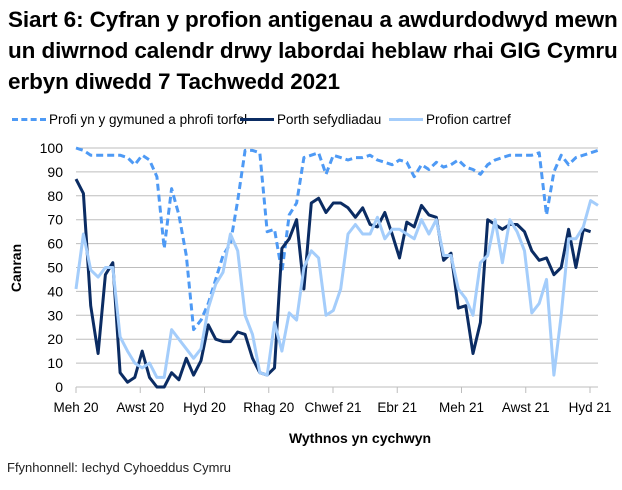 The height and width of the screenshot is (490, 622). Describe the element at coordinates (55, 363) in the screenshot. I see `y-tick-label: 10` at that location.